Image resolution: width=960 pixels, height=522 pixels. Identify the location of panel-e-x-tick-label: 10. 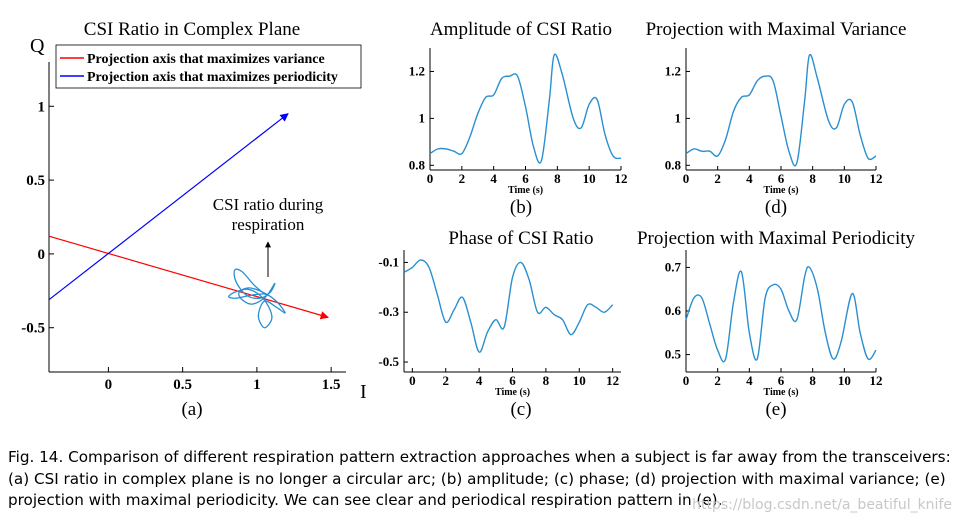
(844, 380).